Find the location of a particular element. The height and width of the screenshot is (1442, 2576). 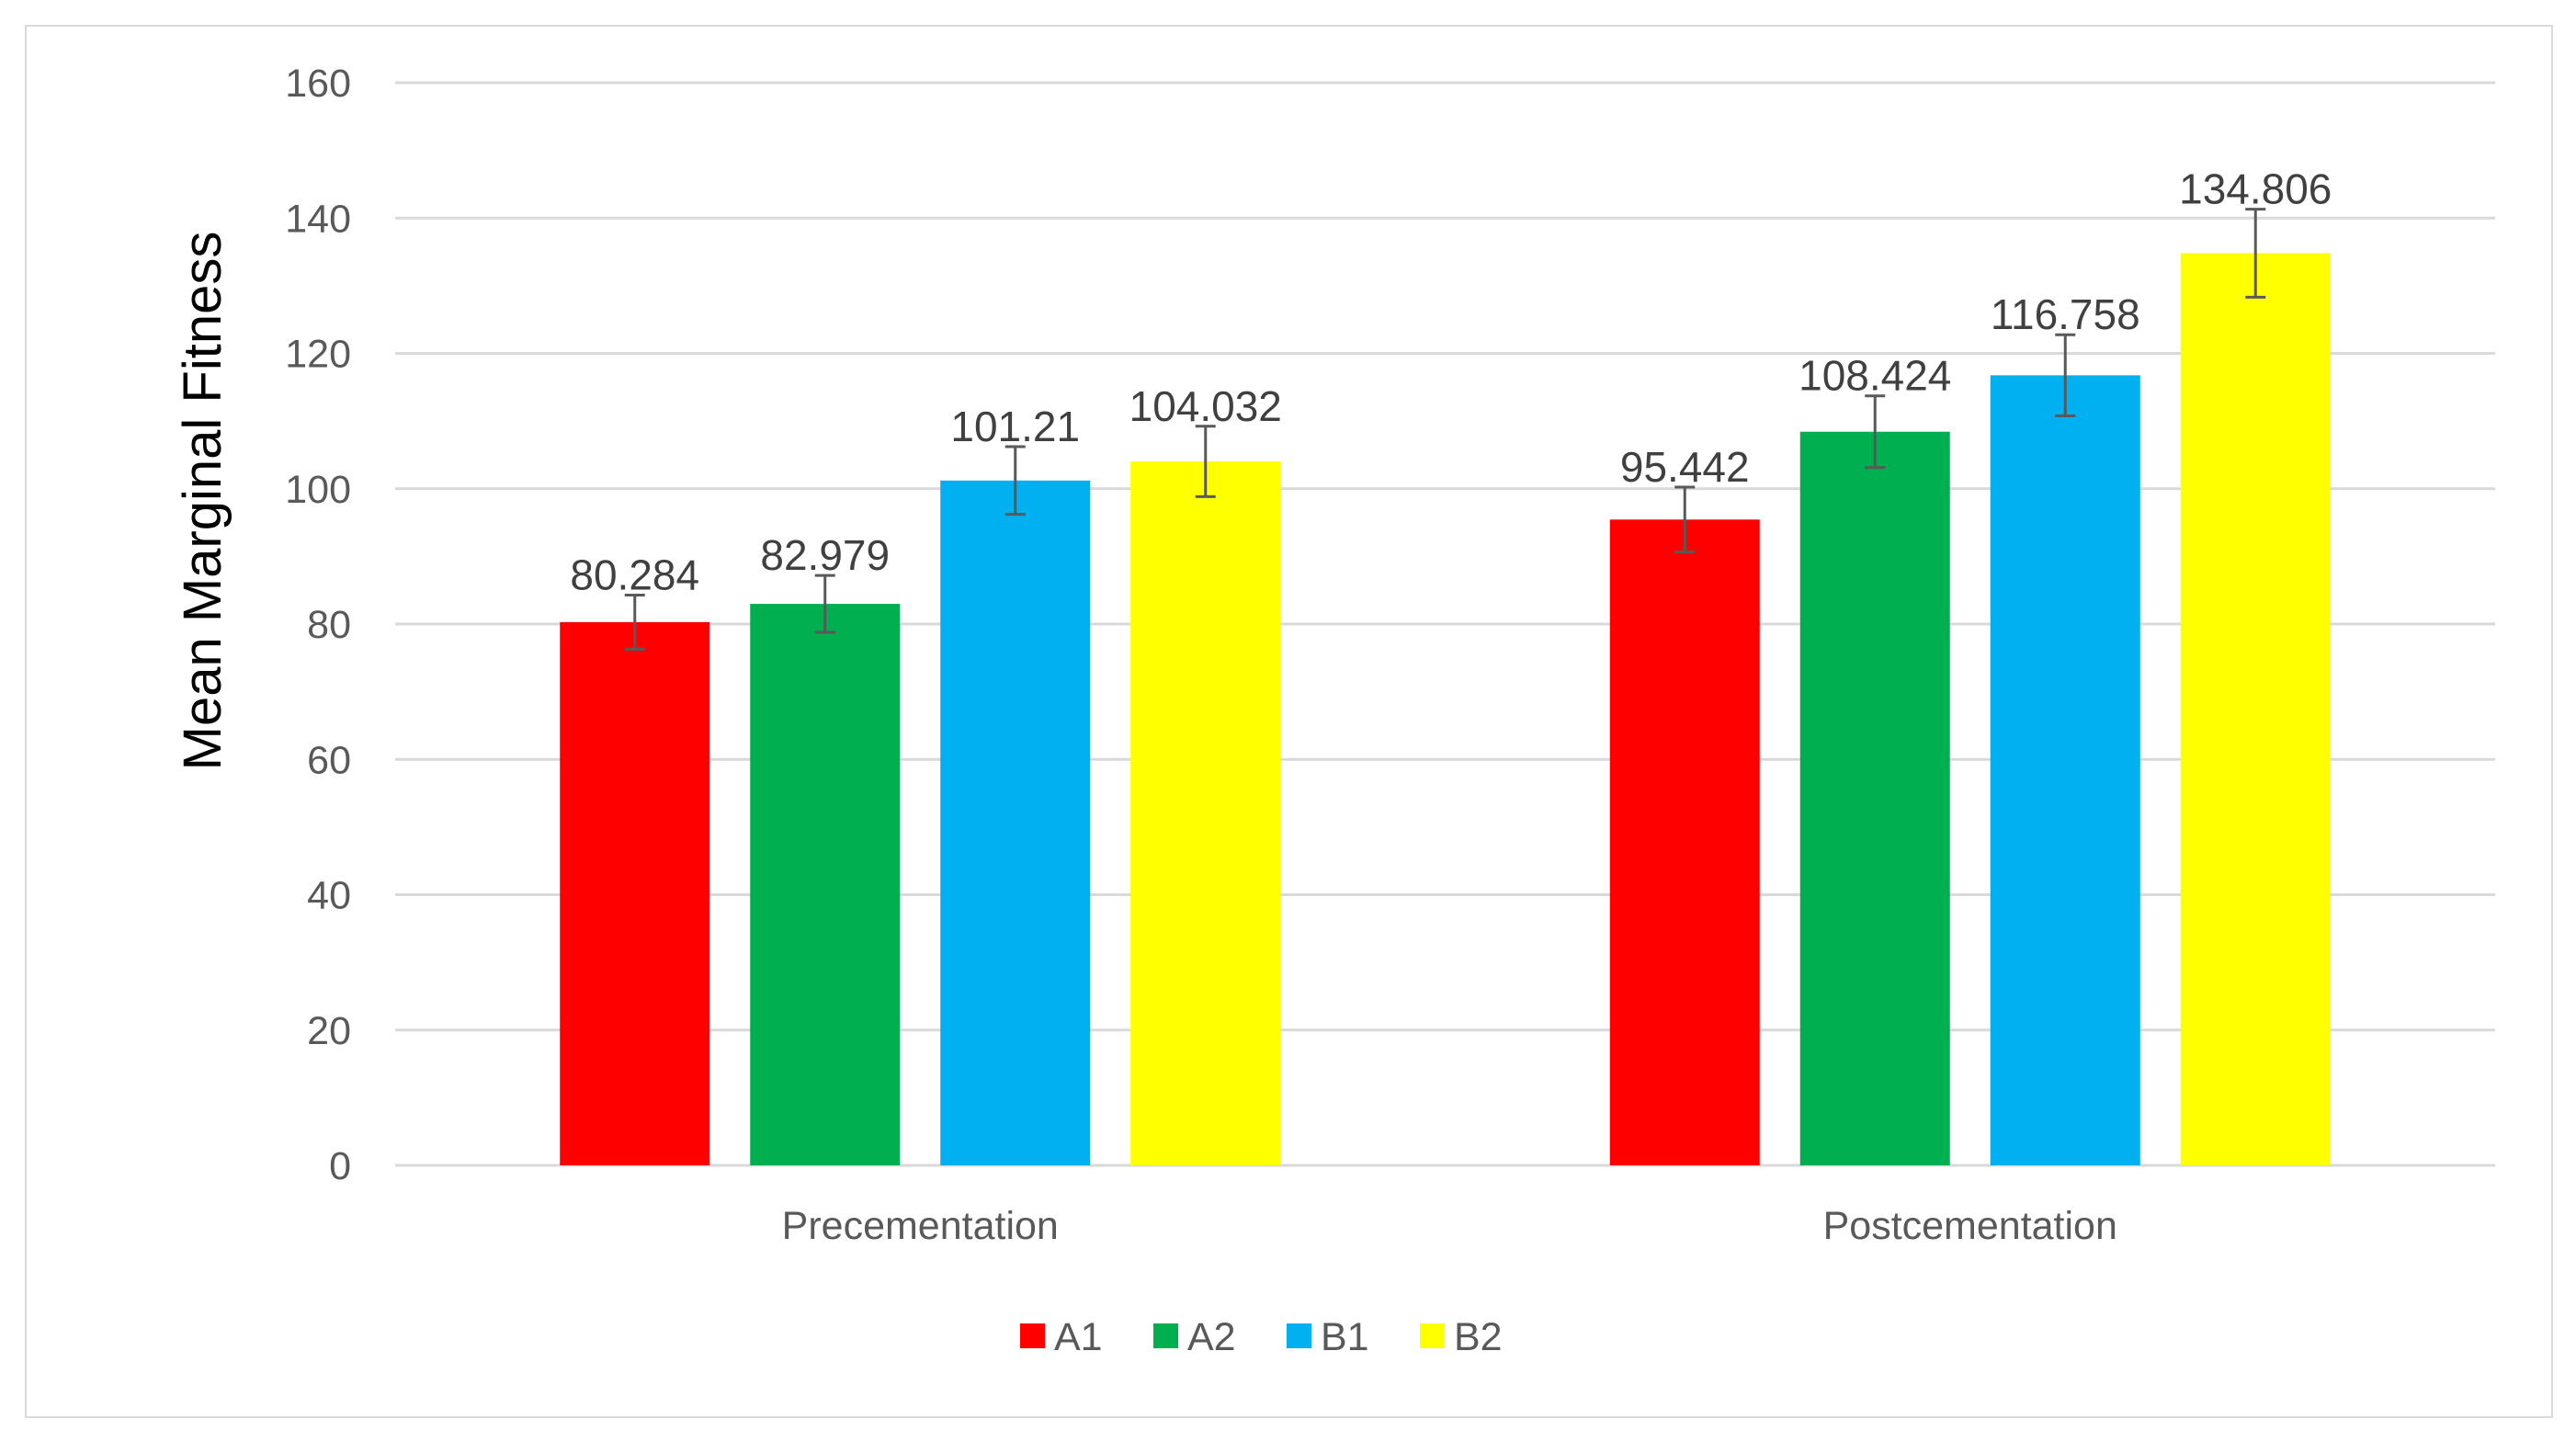

data-label: 80.284 is located at coordinates (634, 574).